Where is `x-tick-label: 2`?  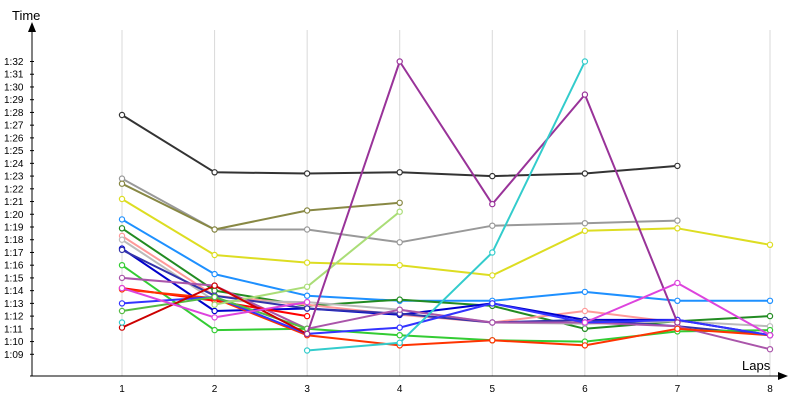
x-tick-label: 2 is located at coordinates (215, 389).